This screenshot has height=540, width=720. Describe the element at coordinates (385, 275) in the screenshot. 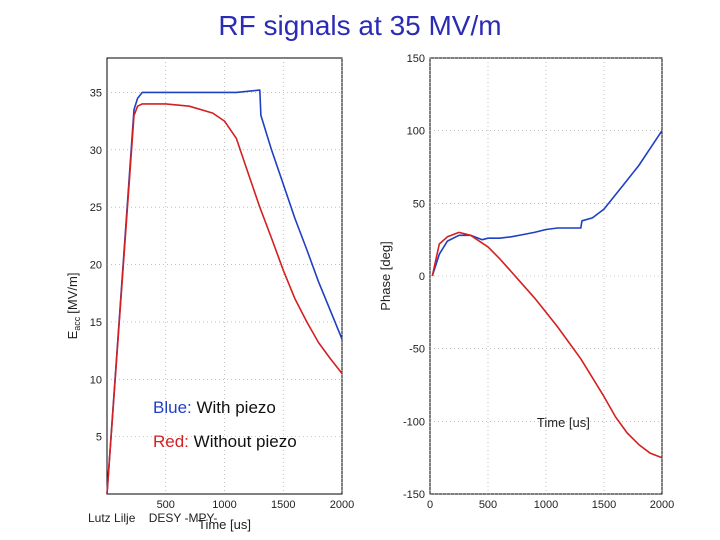

I see `y-axis-label: Phase [deg]` at that location.